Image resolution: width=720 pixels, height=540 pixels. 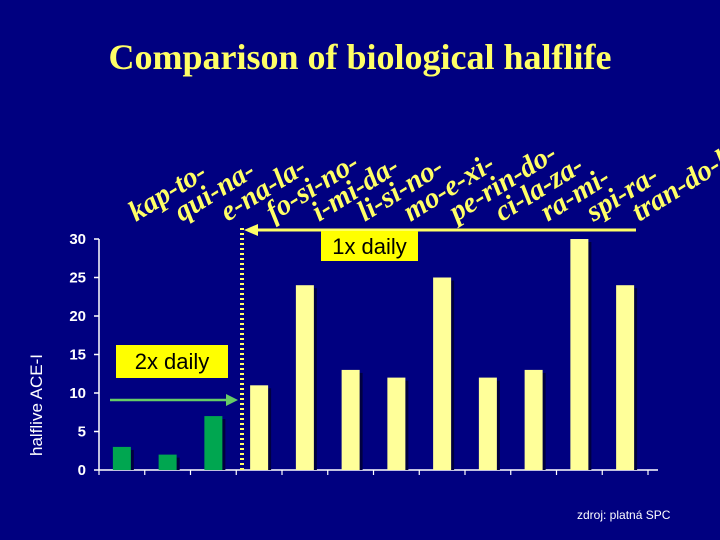 What do you see at coordinates (82, 470) in the screenshot?
I see `y-tick-label: 0` at bounding box center [82, 470].